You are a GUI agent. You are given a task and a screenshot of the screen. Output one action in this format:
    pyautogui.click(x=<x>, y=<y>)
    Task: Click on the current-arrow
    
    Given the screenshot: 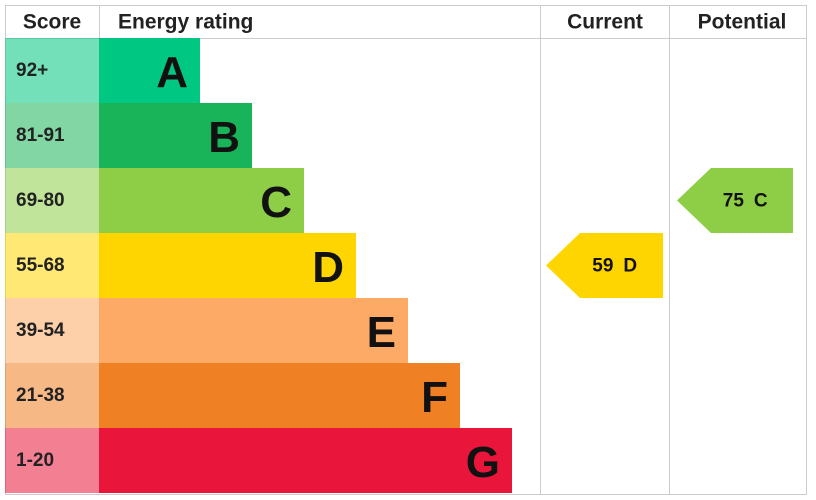 What is the action you would take?
    pyautogui.click(x=604, y=265)
    